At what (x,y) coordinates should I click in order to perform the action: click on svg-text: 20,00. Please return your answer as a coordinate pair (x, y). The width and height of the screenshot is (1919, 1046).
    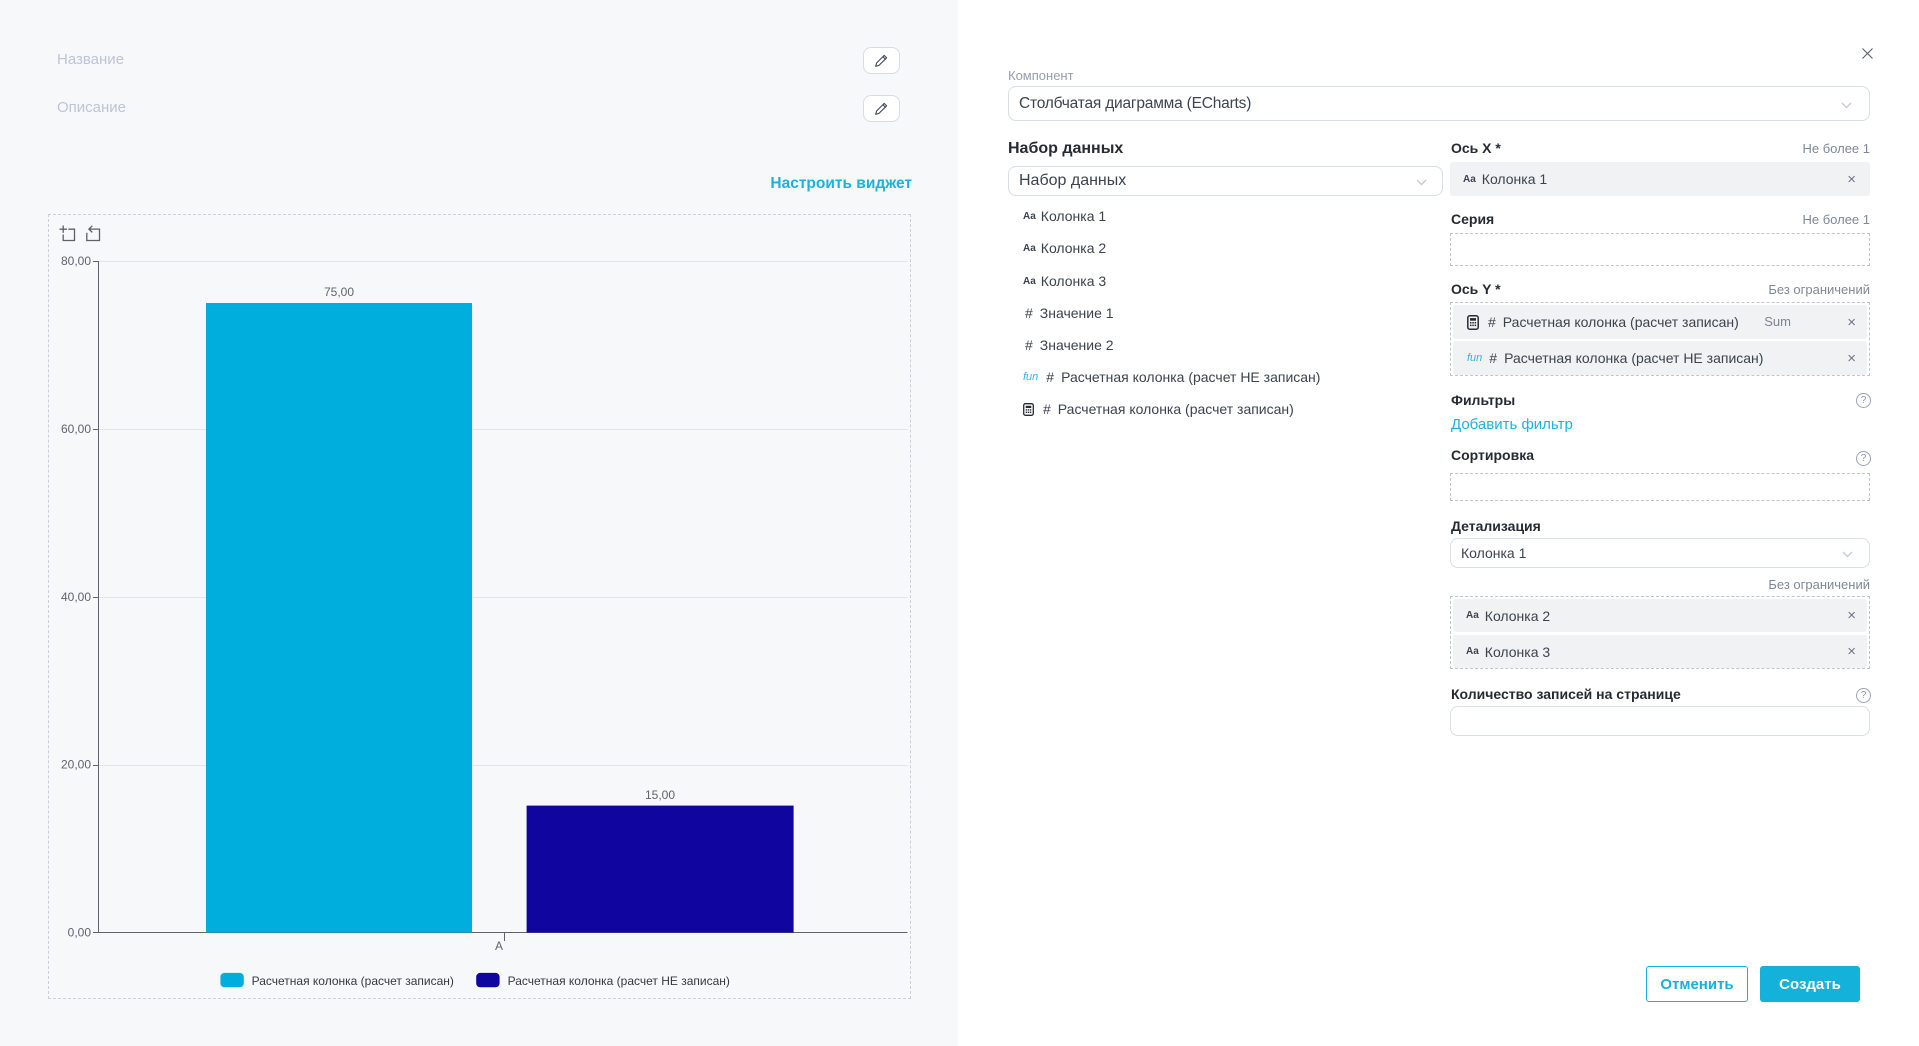
    Looking at the image, I should click on (76, 765).